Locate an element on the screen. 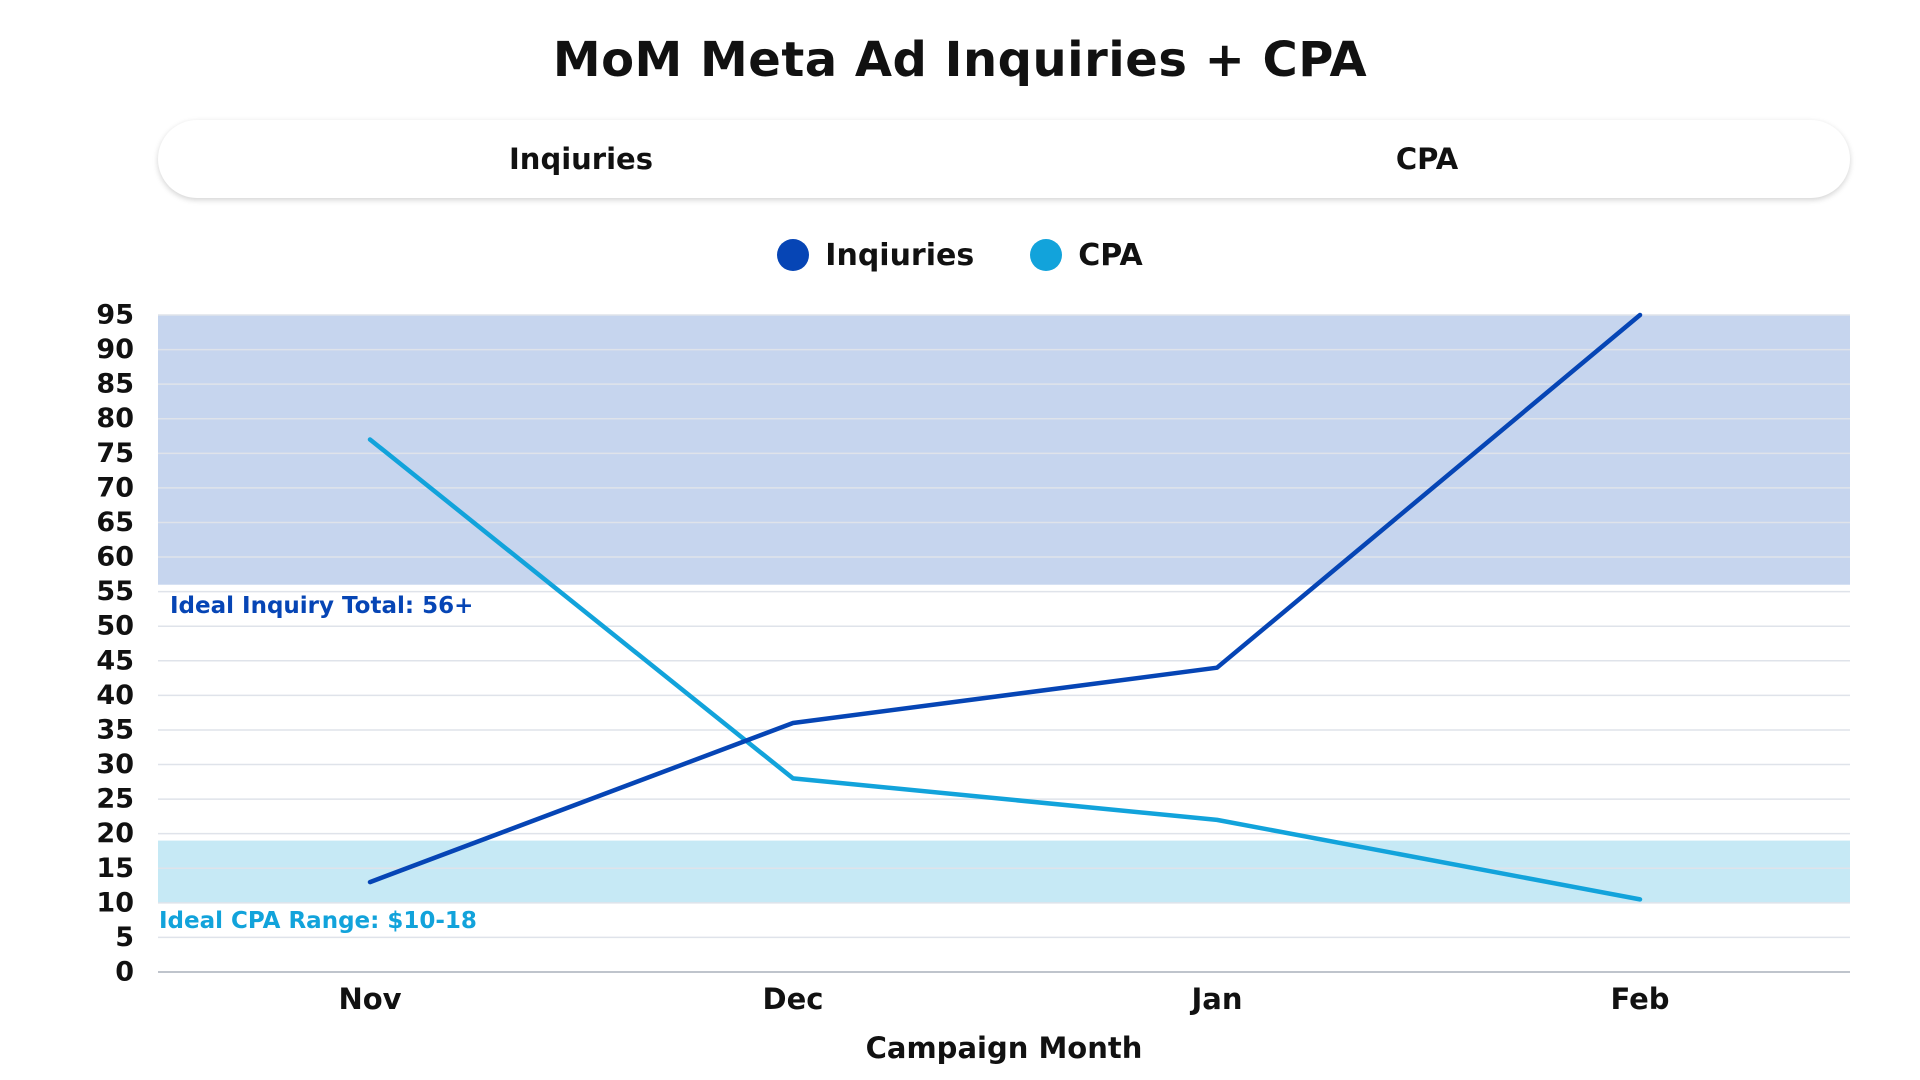 The height and width of the screenshot is (1080, 1920). legend-label-cpa: CPA is located at coordinates (1110, 255).